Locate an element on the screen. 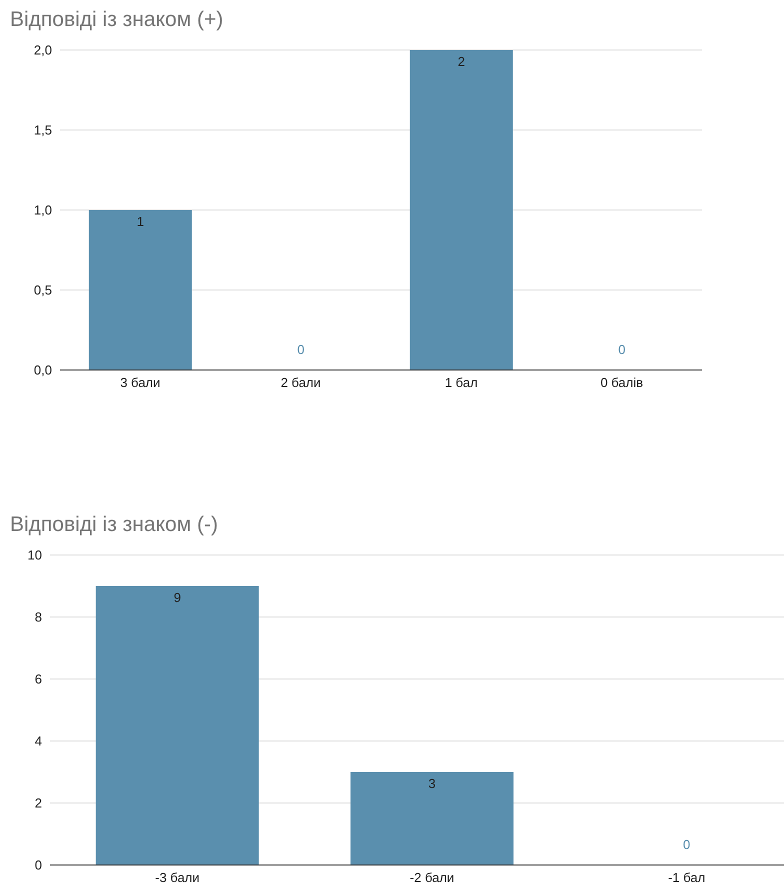 The height and width of the screenshot is (895, 784). y-tick-label: 10 is located at coordinates (35, 555).